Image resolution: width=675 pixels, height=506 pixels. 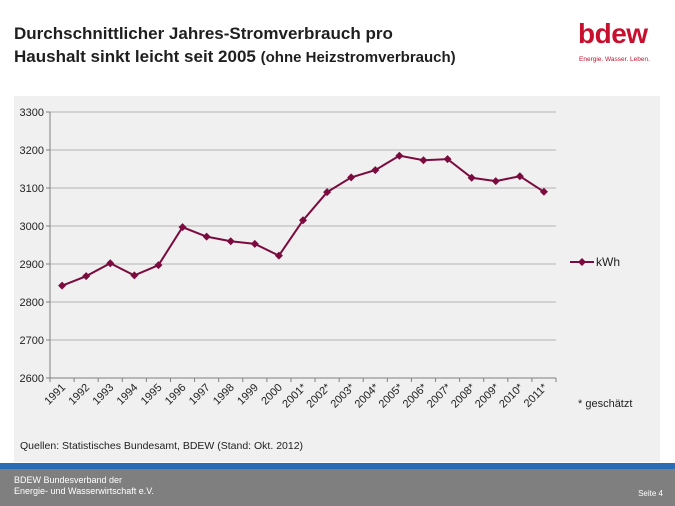 I want to click on x-tick-label: 1995, so click(x=152, y=395).